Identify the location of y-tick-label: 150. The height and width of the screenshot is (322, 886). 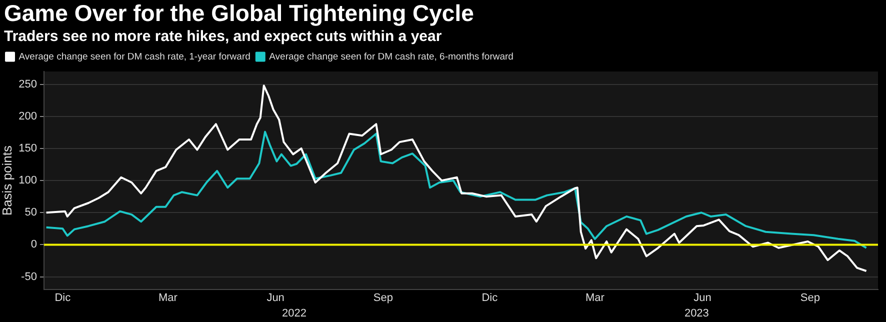
(27, 148).